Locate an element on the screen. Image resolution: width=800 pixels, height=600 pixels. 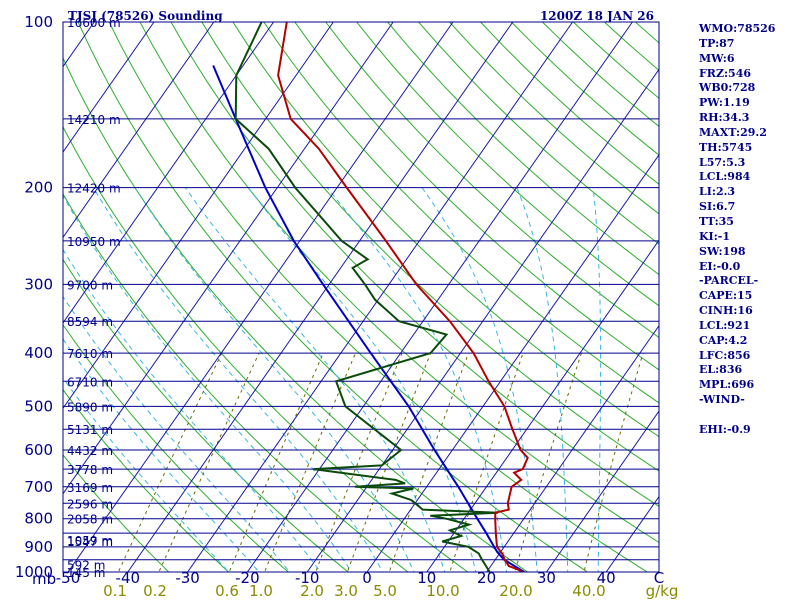
temperature-tick-label: -50 is located at coordinates (68, 578).